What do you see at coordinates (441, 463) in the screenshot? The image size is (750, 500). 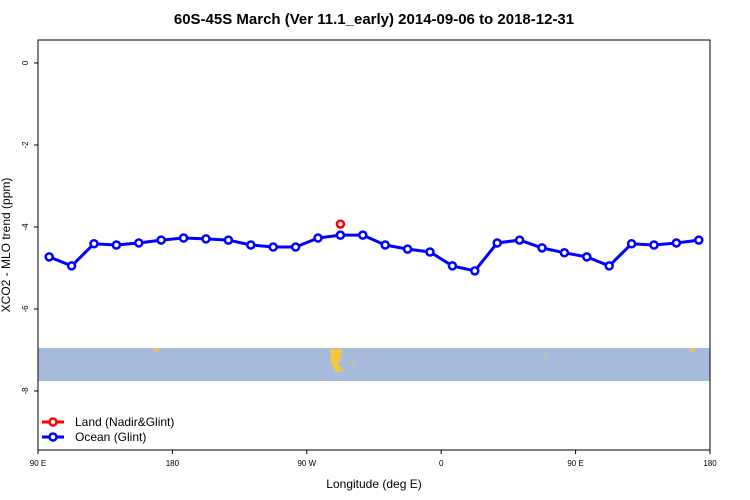 I see `x-tick-label: 0` at bounding box center [441, 463].